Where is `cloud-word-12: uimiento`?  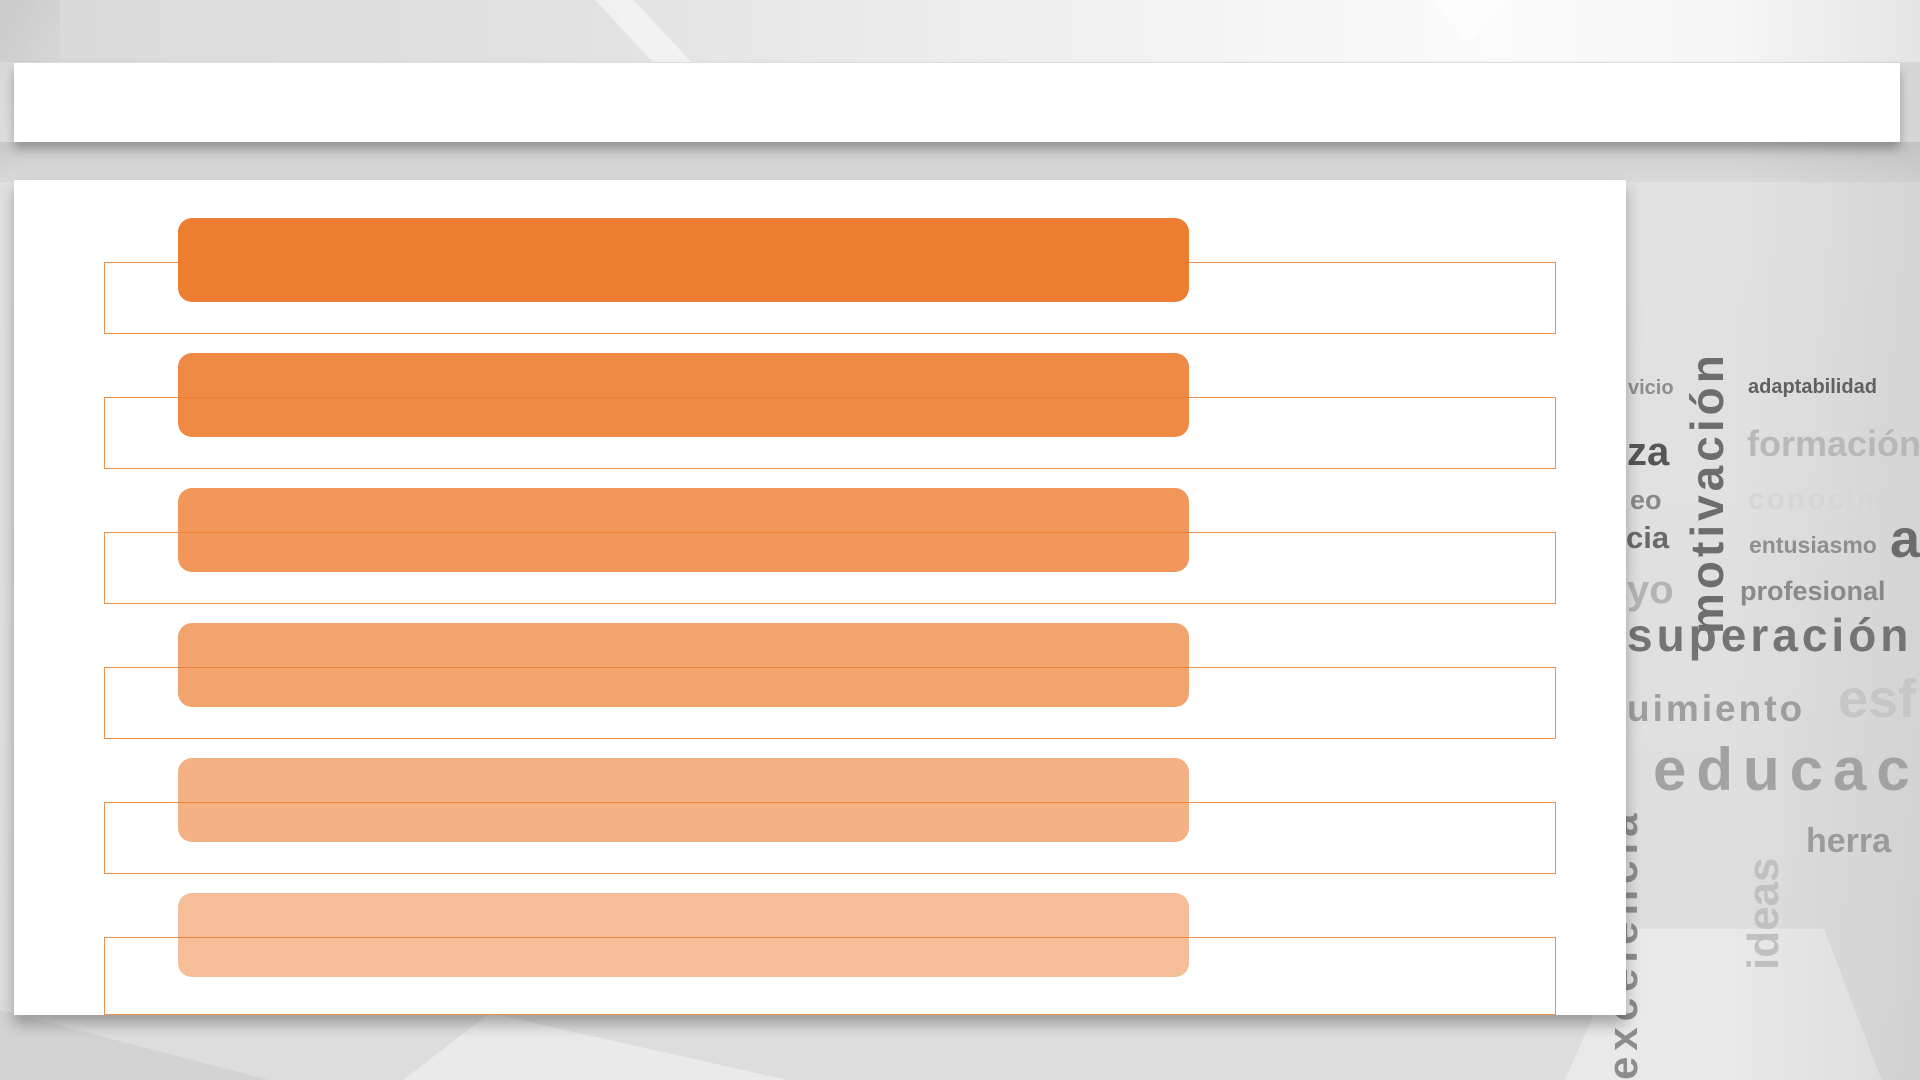
cloud-word-12: uimiento is located at coordinates (1716, 708).